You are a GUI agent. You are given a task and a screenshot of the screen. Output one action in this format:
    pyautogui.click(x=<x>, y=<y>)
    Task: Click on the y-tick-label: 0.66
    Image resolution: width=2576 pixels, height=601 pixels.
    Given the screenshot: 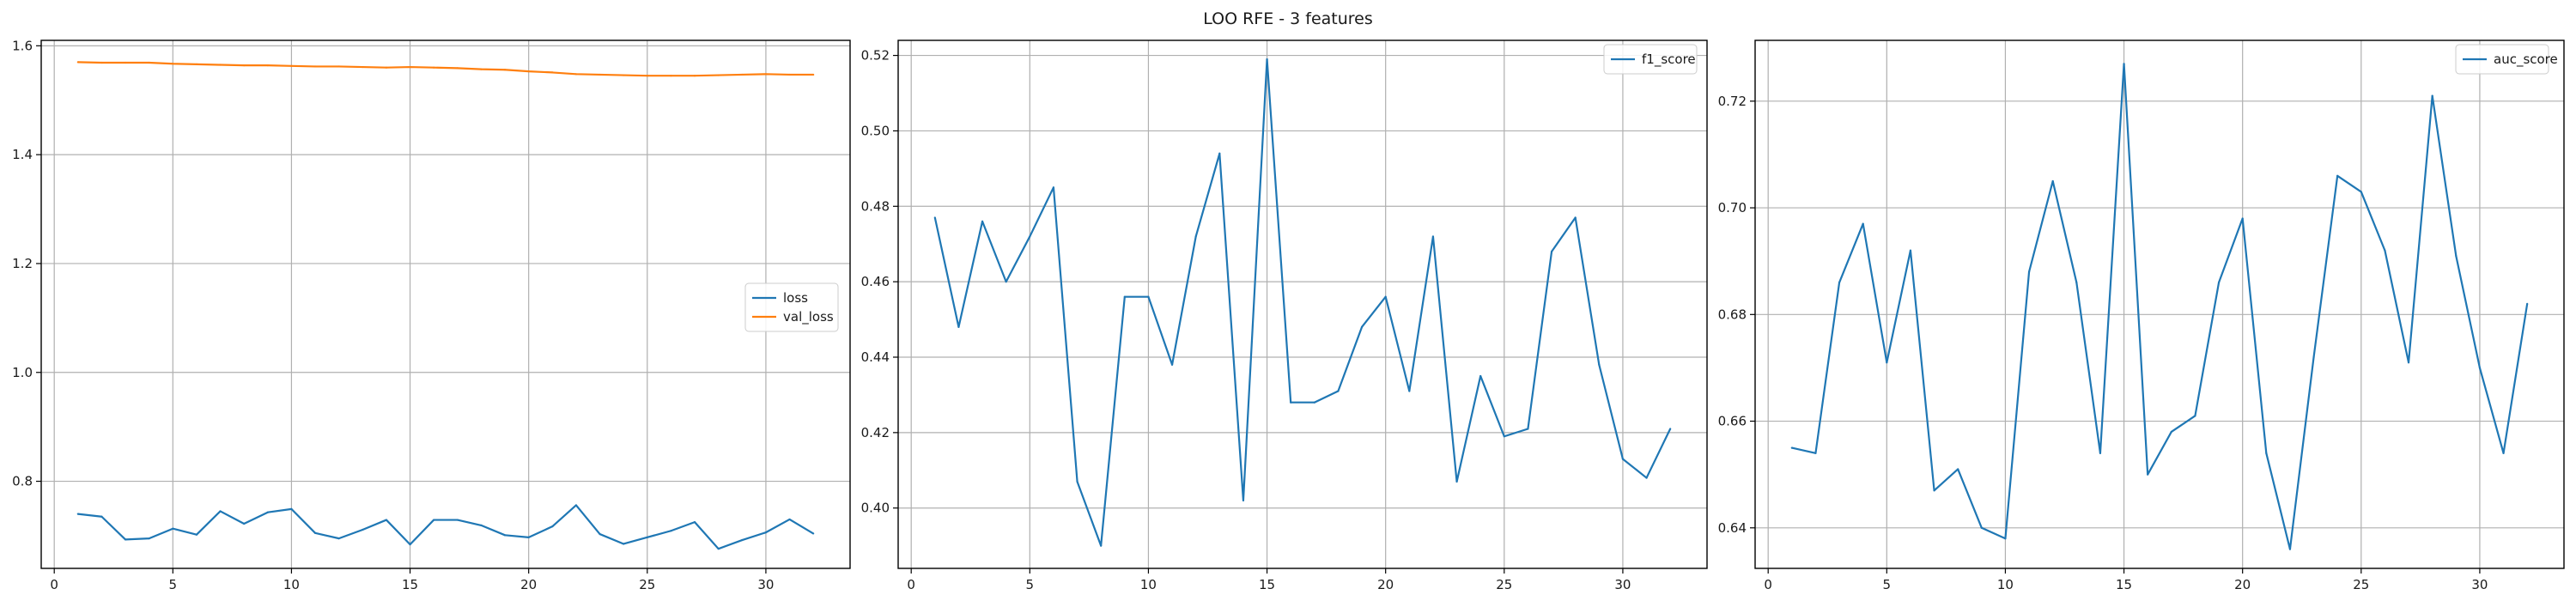 What is the action you would take?
    pyautogui.click(x=1733, y=421)
    